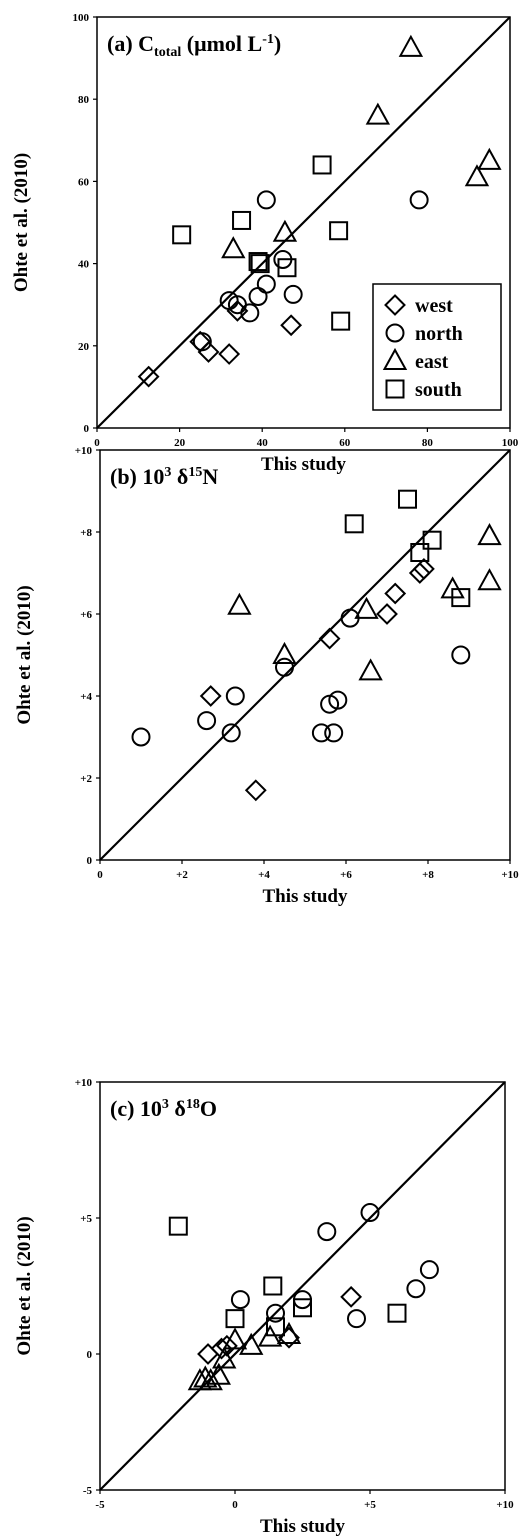  Describe the element at coordinates (100, 1505) in the screenshot. I see `x-tick-label: -5` at that location.